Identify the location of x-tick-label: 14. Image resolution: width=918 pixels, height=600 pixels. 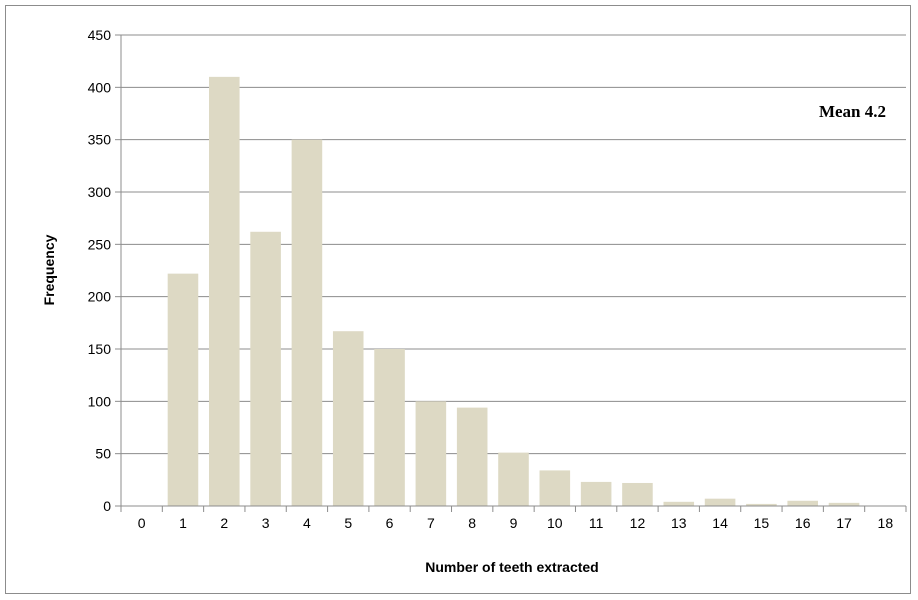
(720, 523).